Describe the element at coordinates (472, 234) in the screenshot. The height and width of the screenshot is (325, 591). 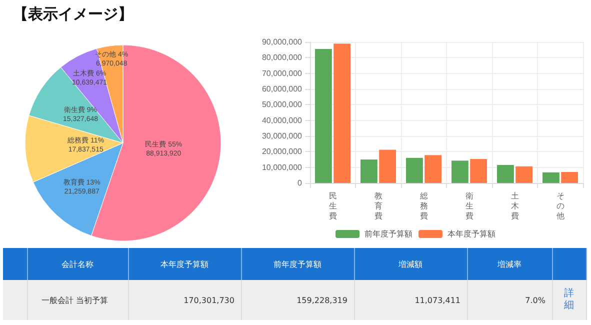
I see `legend-label: 本年度予算額` at that location.